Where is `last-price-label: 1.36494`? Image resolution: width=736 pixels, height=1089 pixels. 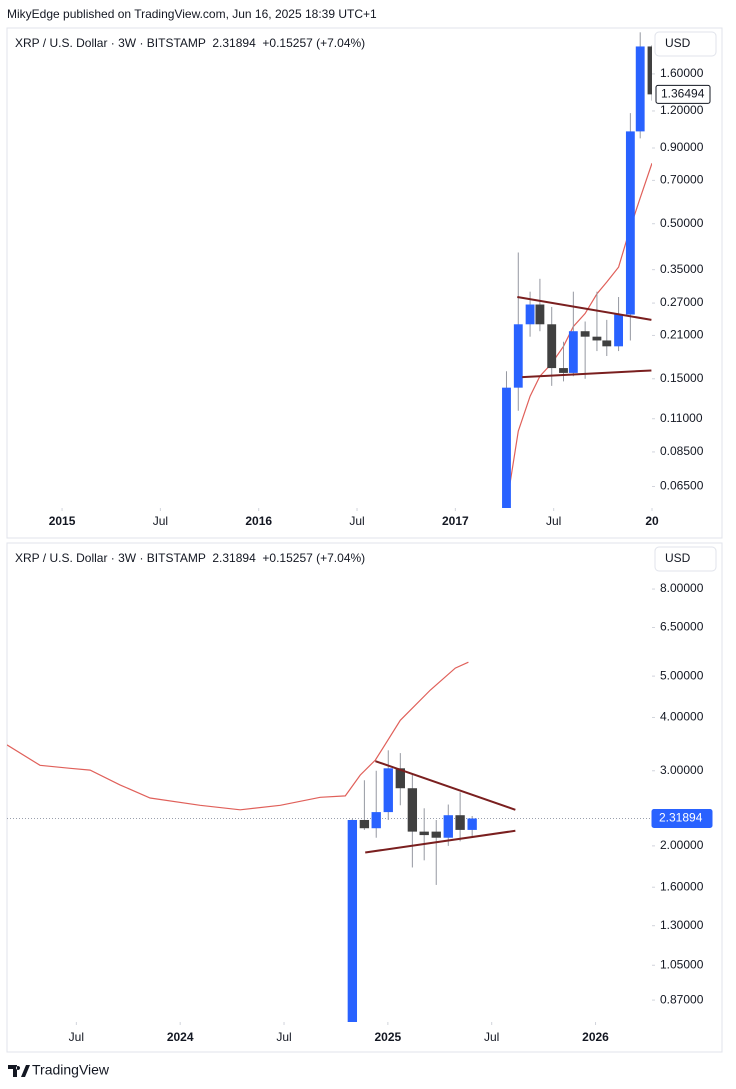 last-price-label: 1.36494 is located at coordinates (683, 94).